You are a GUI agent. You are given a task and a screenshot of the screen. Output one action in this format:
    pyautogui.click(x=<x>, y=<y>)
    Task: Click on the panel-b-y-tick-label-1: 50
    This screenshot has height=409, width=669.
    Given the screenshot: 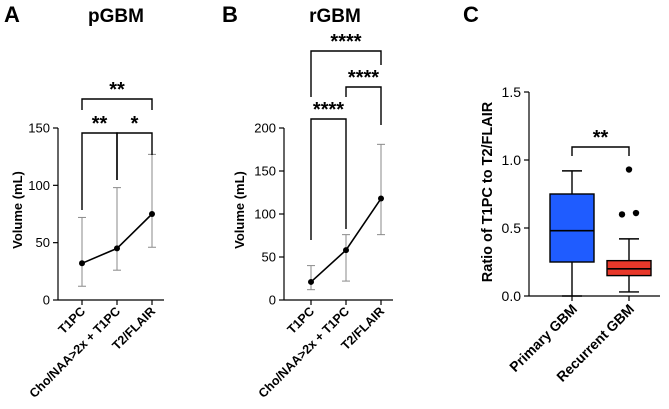 What is the action you would take?
    pyautogui.click(x=269, y=257)
    